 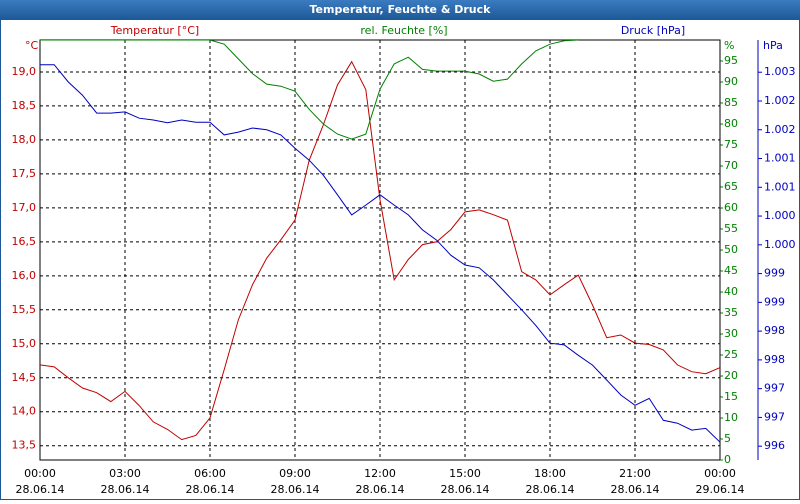 I want to click on y3-tick-label: 80, so click(x=731, y=123).